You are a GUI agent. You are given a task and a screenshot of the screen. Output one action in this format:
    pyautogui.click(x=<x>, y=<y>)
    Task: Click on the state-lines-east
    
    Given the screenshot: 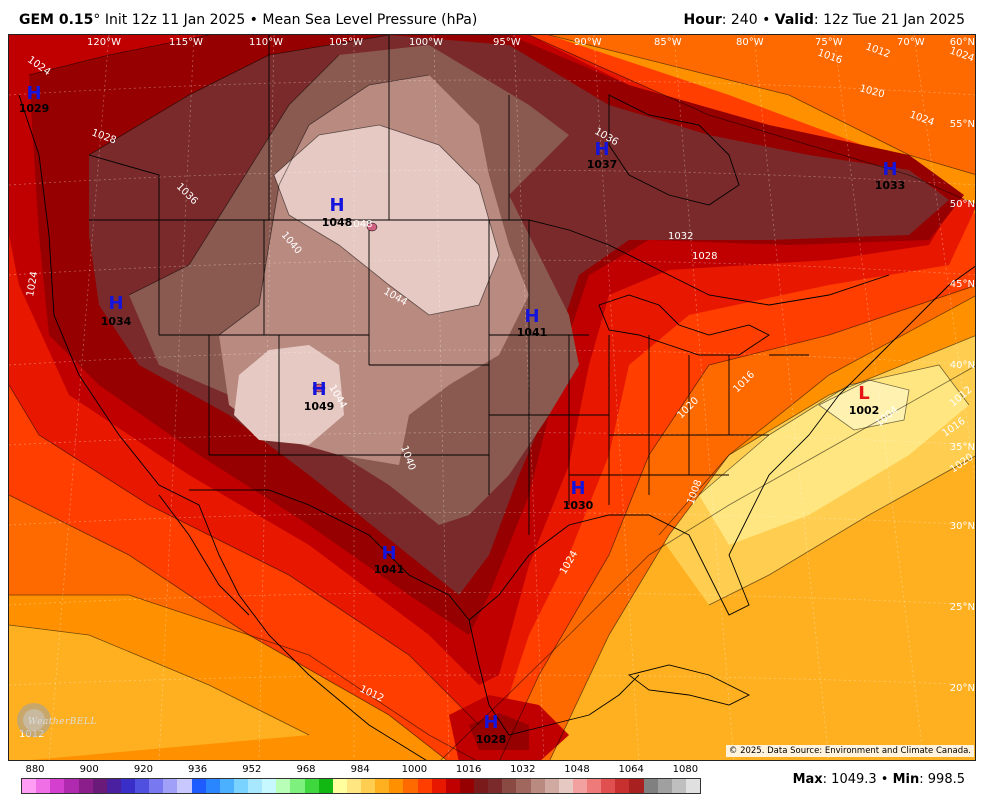 What is the action you would take?
    pyautogui.click(x=649, y=377)
    